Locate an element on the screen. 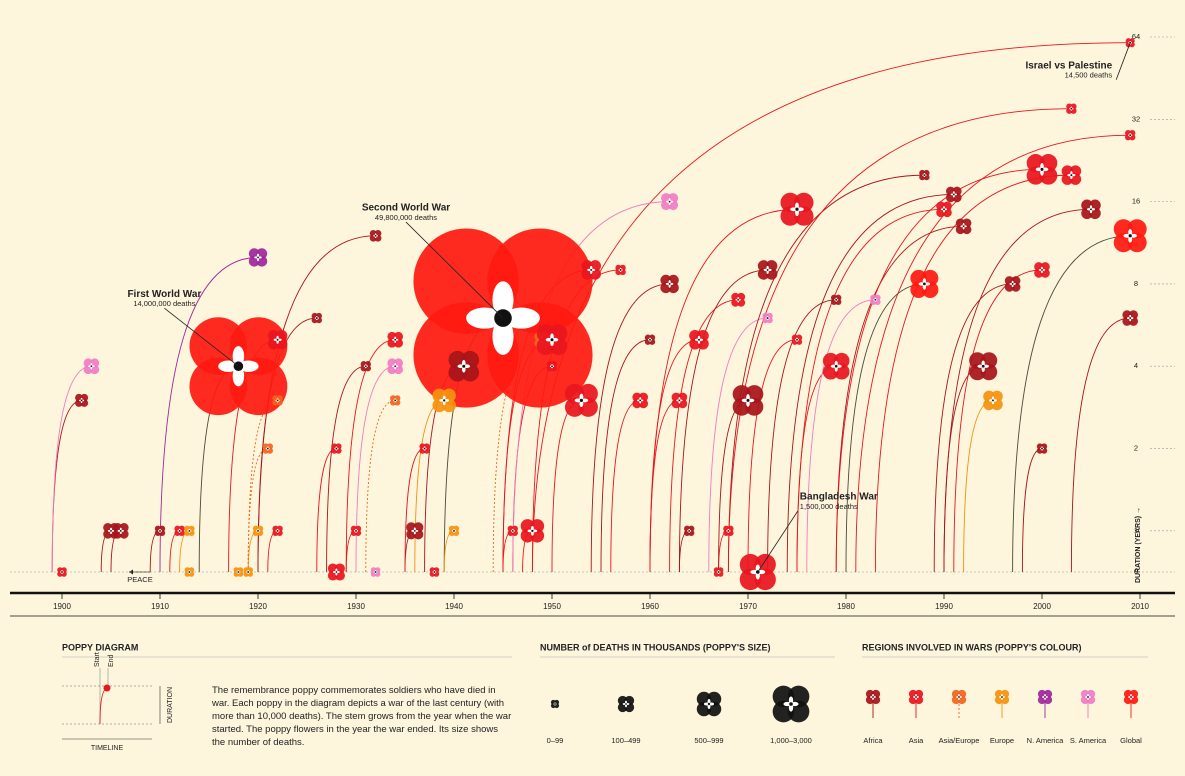 The image size is (1185, 776). x-tick-label: 1920 is located at coordinates (258, 606).